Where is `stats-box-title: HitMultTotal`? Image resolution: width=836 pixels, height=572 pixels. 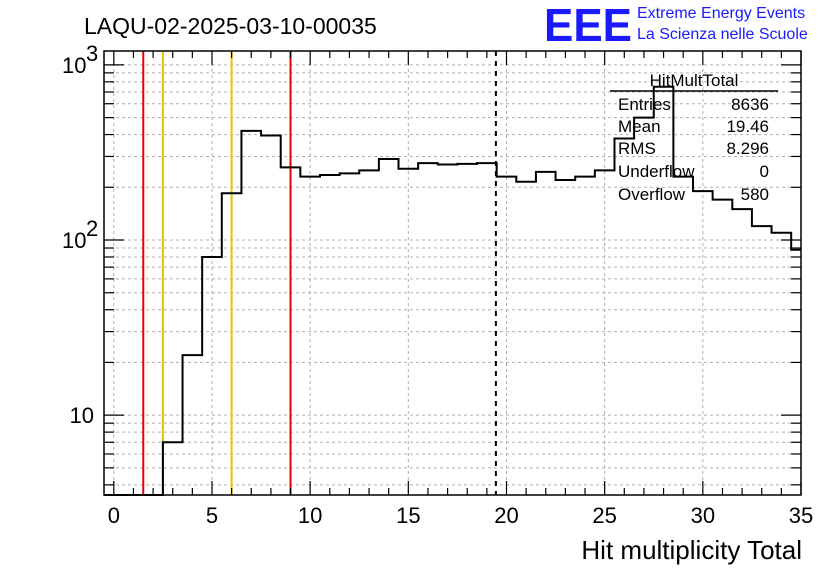 stats-box-title: HitMultTotal is located at coordinates (694, 80).